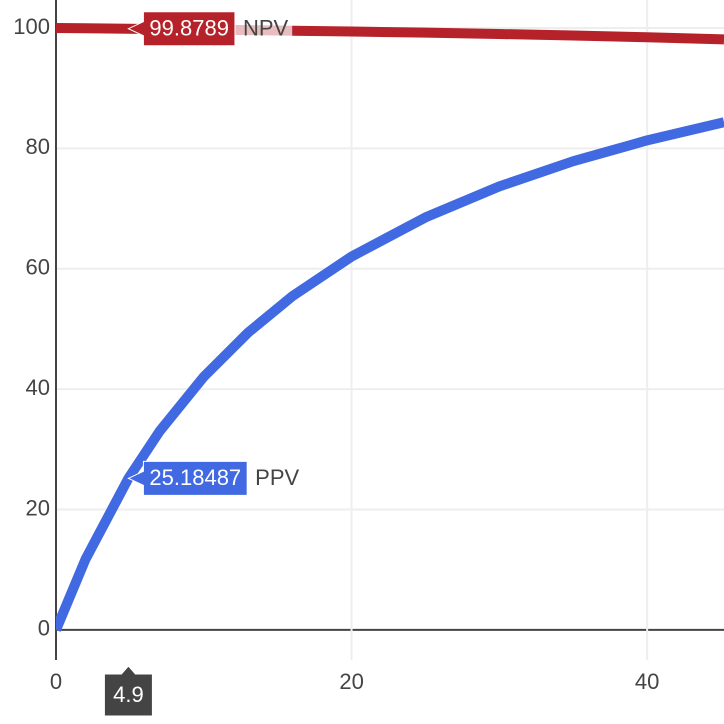 The width and height of the screenshot is (724, 724). What do you see at coordinates (195, 477) in the screenshot?
I see `hover-value: 25.18487` at bounding box center [195, 477].